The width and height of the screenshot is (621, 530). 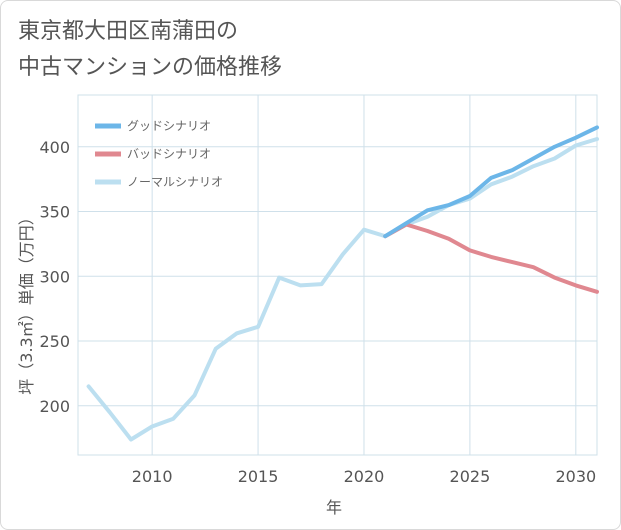 I want to click on legend-label: ノーマルシナリオ, so click(x=175, y=182).